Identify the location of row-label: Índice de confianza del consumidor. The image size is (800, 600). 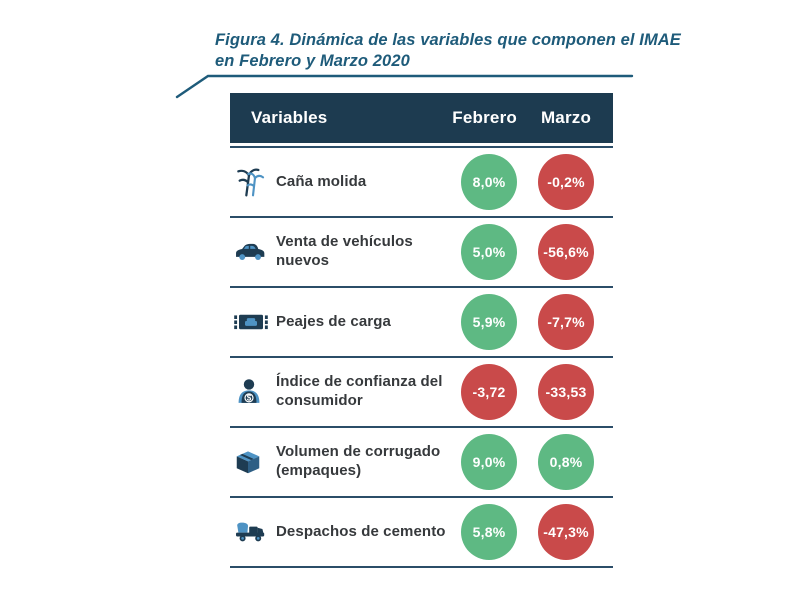
(359, 391).